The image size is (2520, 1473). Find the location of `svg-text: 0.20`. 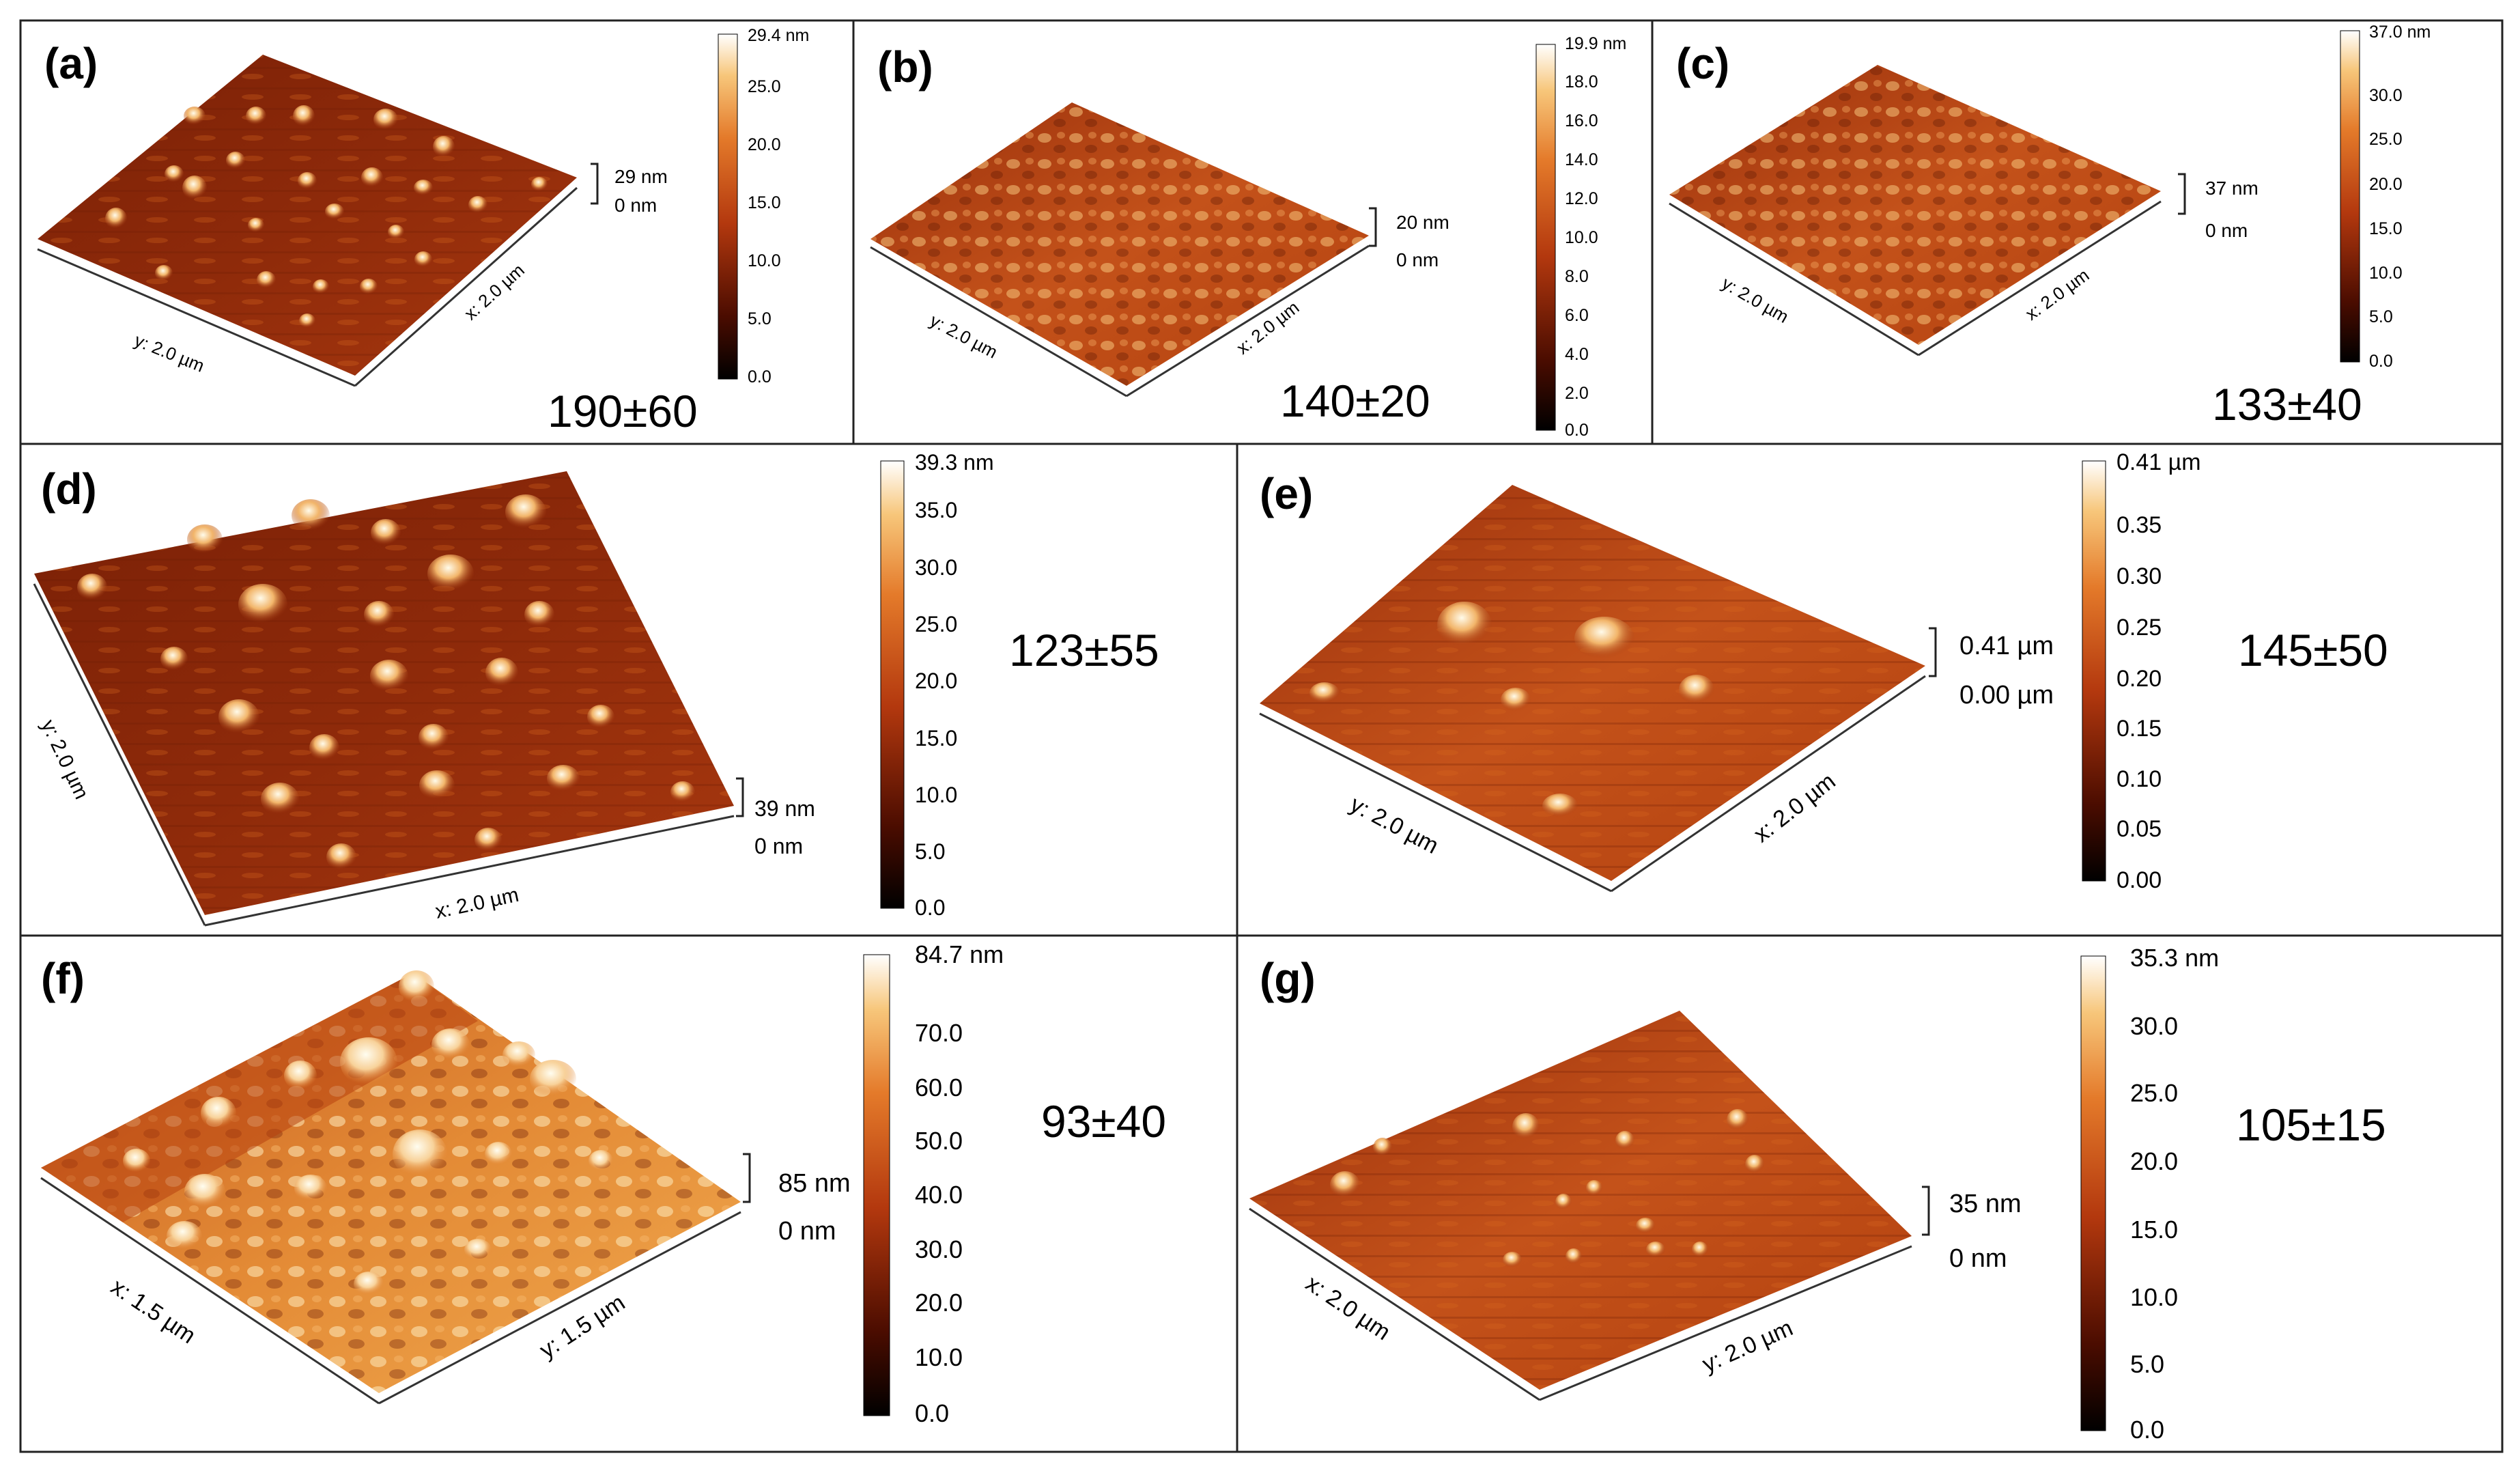

svg-text: 0.20 is located at coordinates (2139, 679).